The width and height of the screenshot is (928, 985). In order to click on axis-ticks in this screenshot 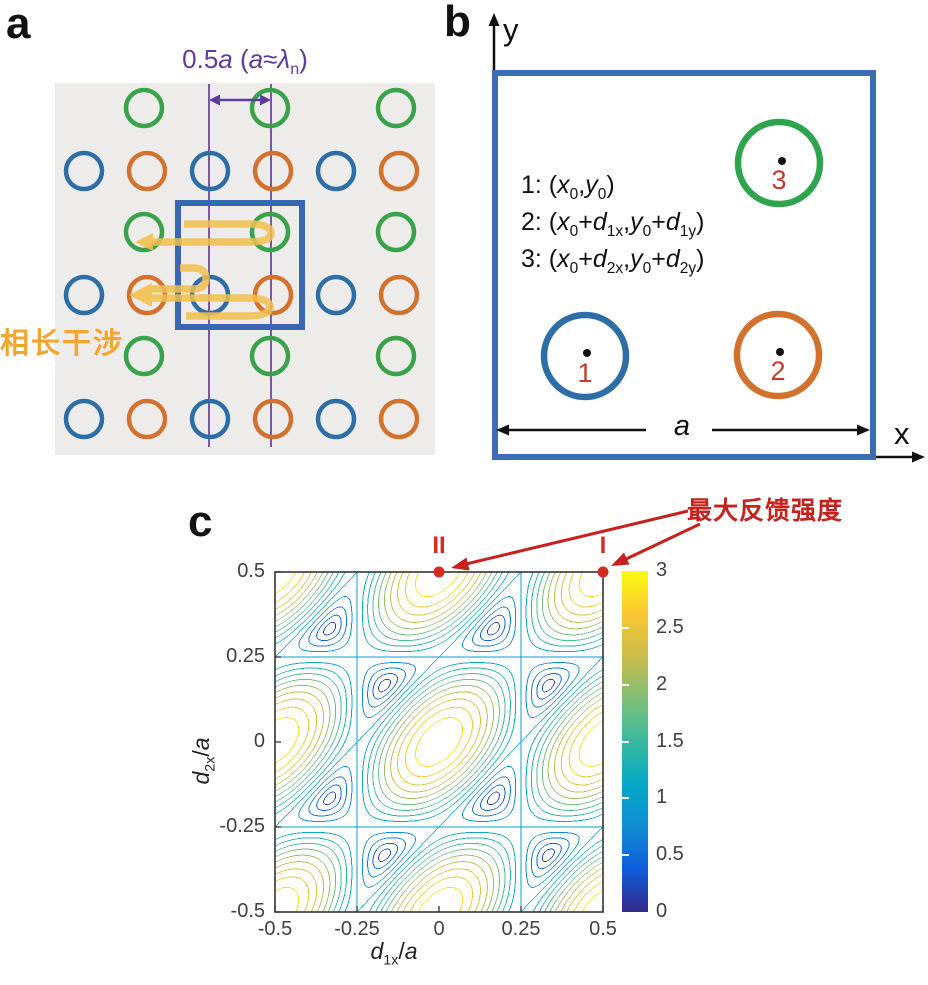, I will do `click(439, 742)`.